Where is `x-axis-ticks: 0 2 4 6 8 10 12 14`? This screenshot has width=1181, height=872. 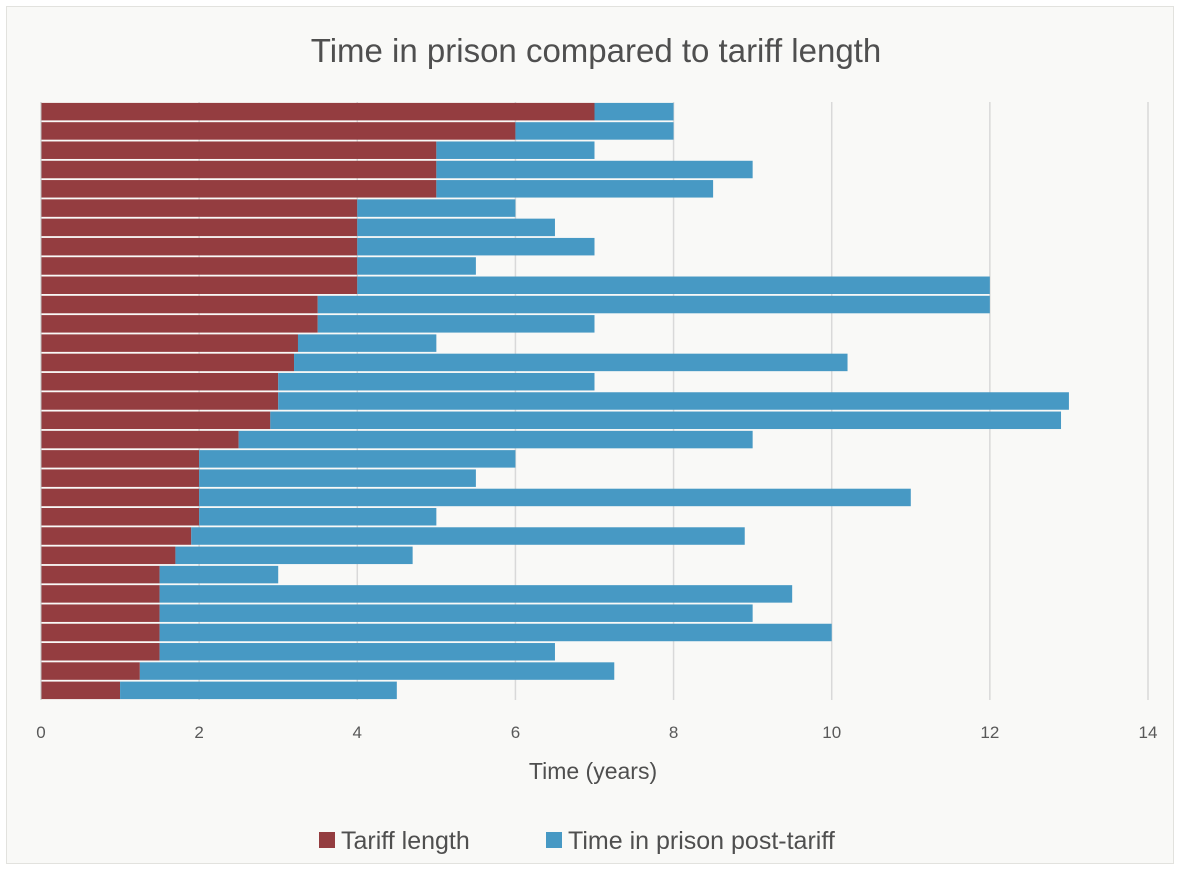
x-axis-ticks: 0 2 4 6 8 10 12 14 is located at coordinates (596, 732).